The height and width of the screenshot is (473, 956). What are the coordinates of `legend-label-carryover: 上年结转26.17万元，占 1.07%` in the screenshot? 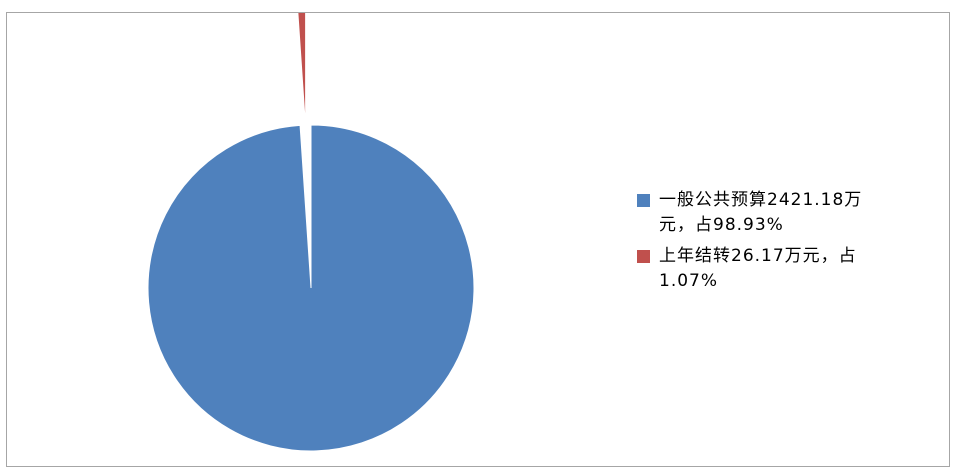 It's located at (758, 268).